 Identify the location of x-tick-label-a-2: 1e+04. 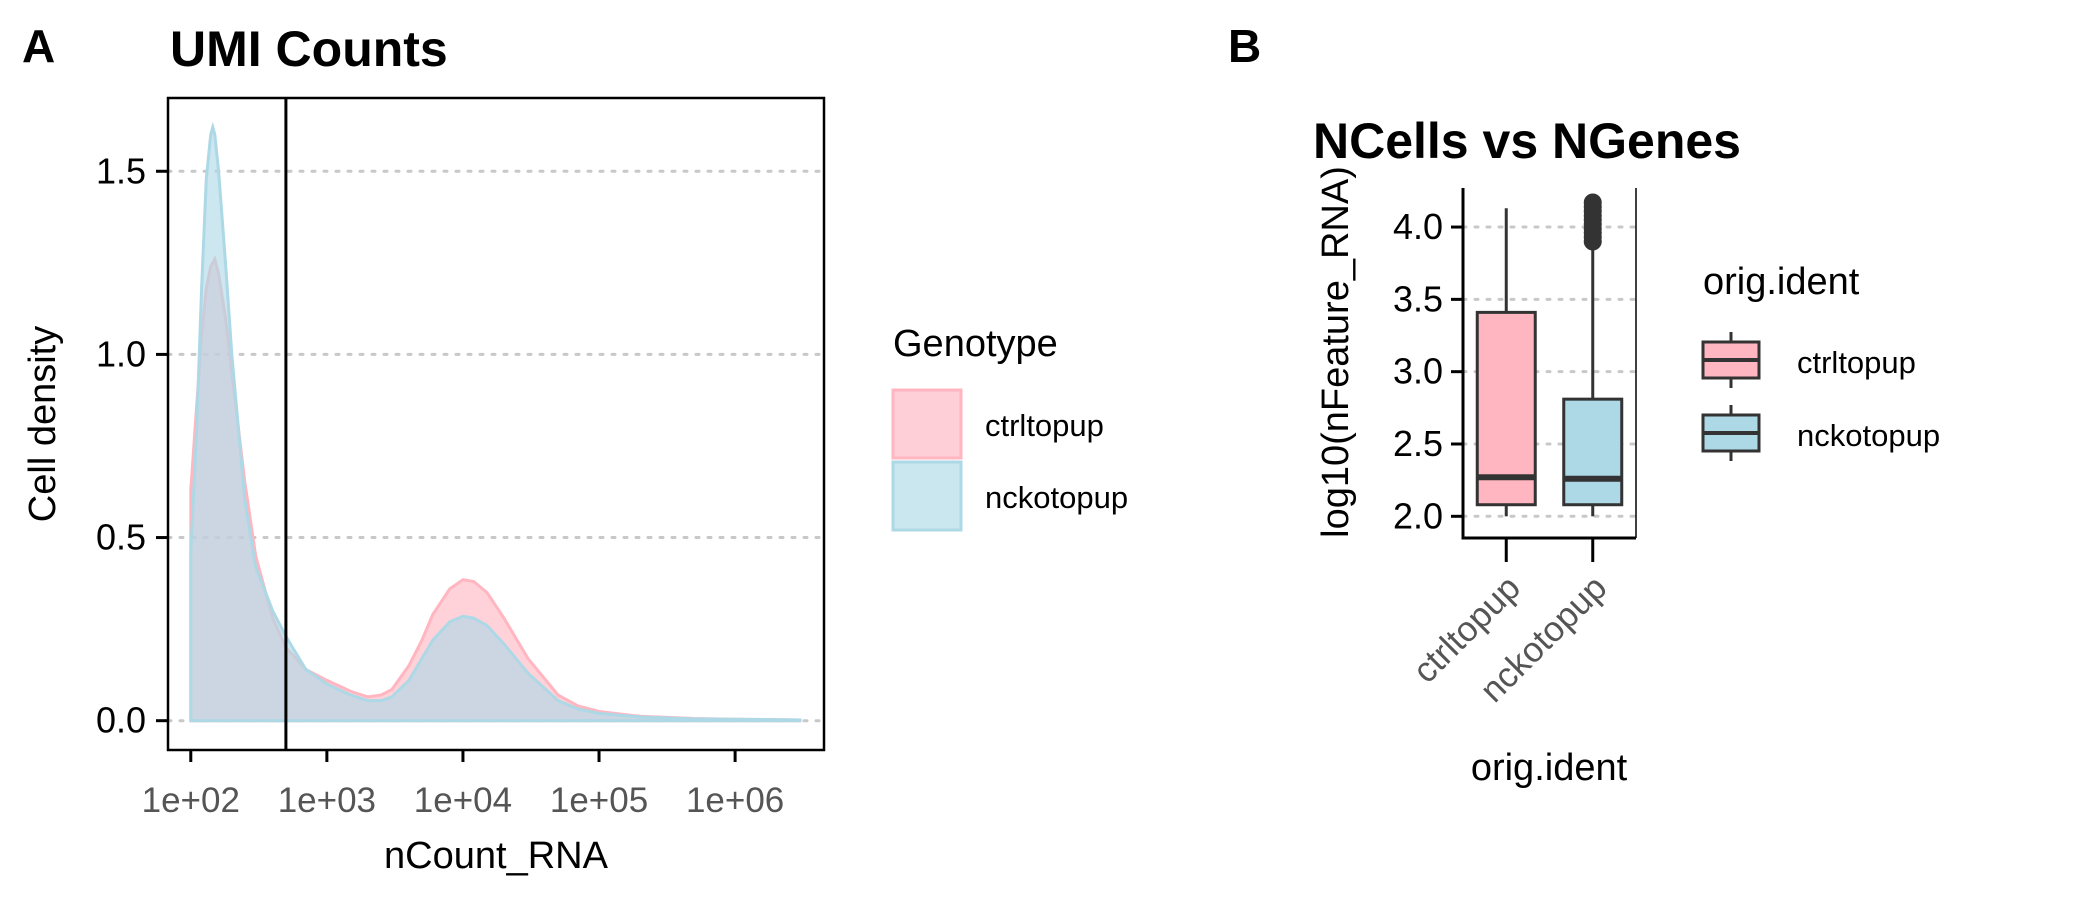
(463, 800).